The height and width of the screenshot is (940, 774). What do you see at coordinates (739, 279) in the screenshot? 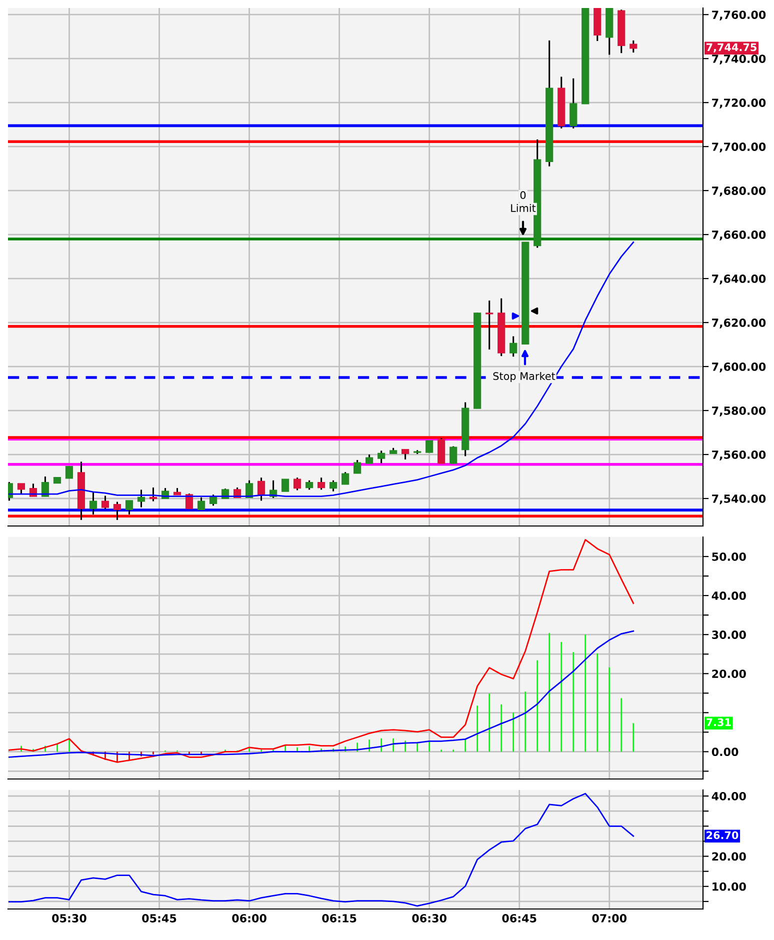
I see `y-tick-label: 7,640.00` at bounding box center [739, 279].